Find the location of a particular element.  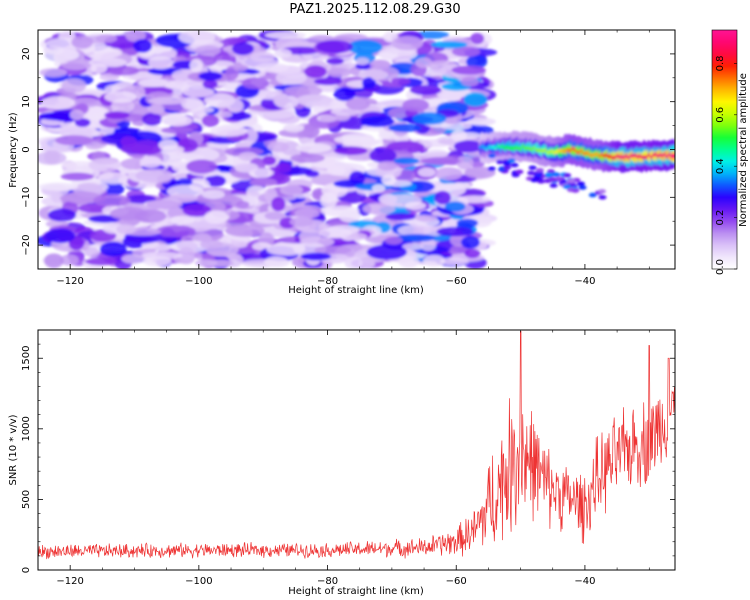

spectrogram-x-axis-label: Height of straight line (km) is located at coordinates (356, 290).